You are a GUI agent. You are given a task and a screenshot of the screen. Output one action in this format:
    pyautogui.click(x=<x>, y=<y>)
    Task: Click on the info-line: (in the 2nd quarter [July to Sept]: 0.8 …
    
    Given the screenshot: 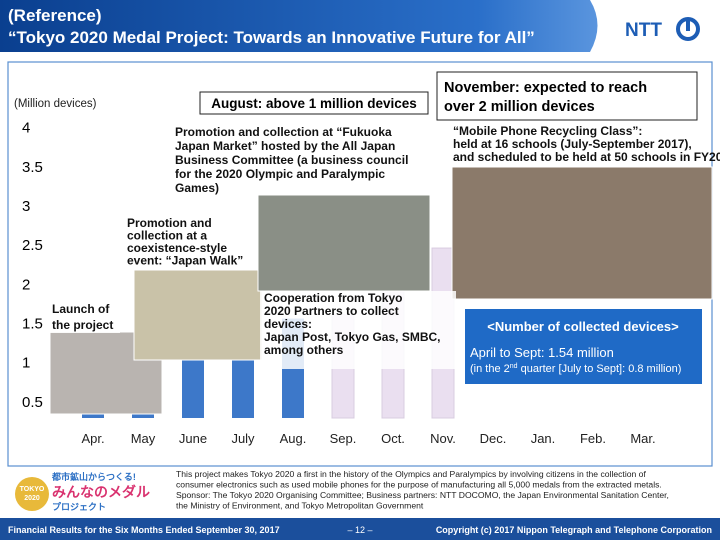 What is the action you would take?
    pyautogui.click(x=575, y=369)
    